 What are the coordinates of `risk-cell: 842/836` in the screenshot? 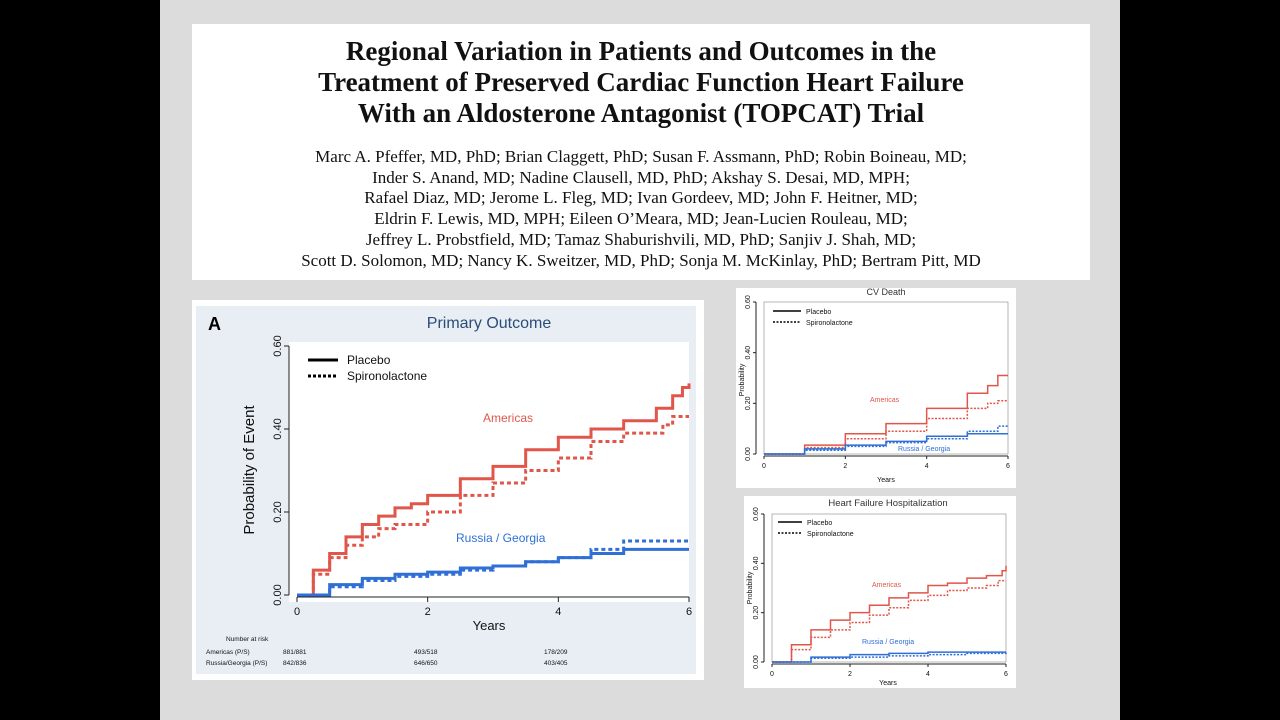 It's located at (295, 663).